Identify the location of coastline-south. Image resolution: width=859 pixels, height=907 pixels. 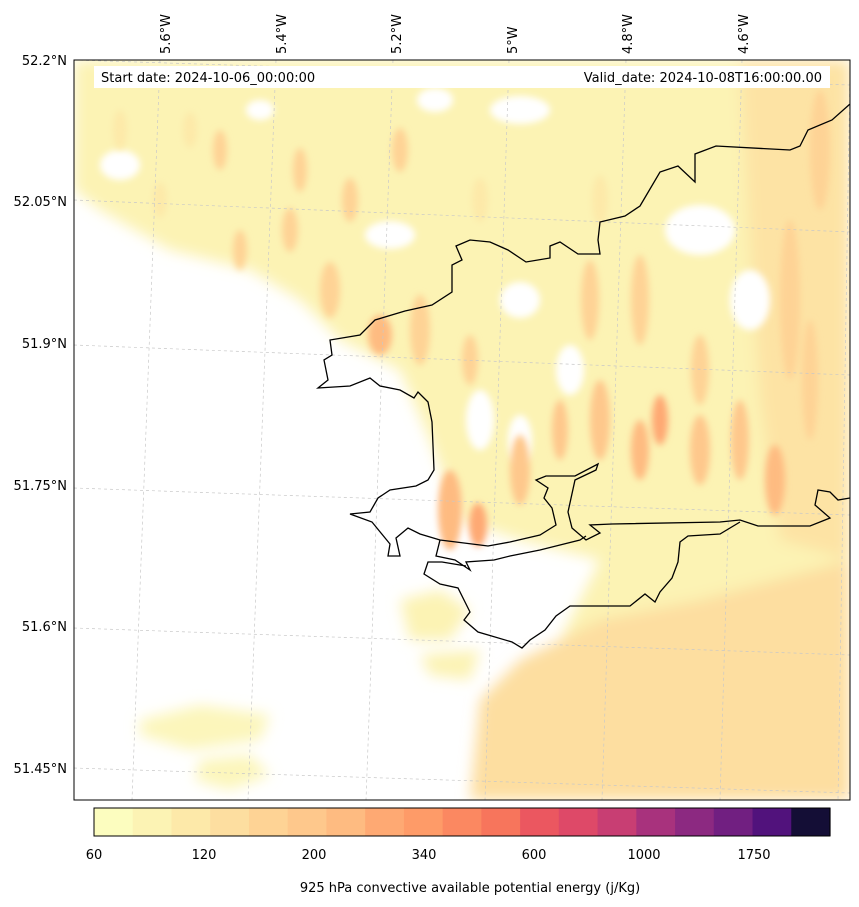
(582, 585).